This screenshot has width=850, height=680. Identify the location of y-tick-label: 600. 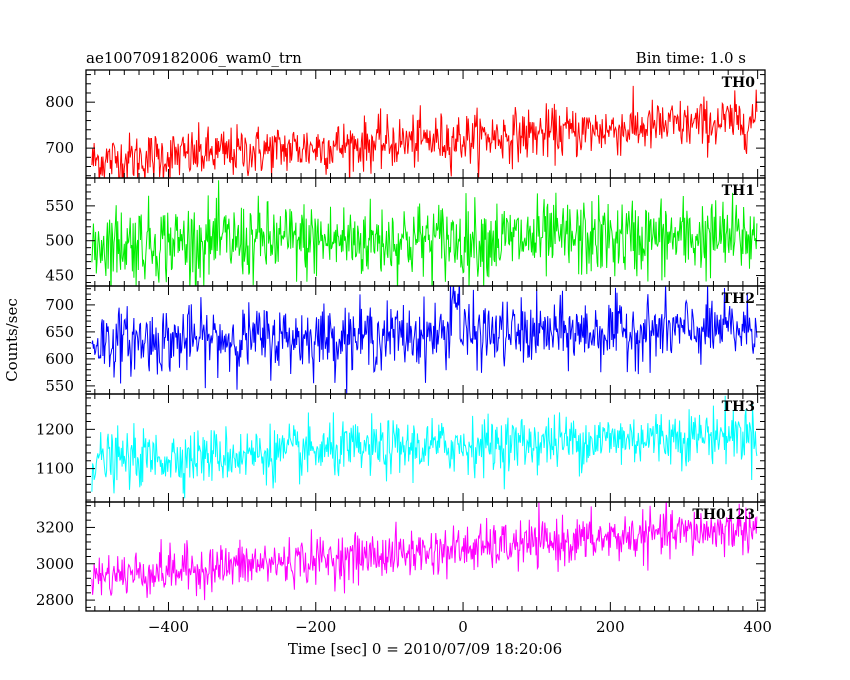
(59, 359).